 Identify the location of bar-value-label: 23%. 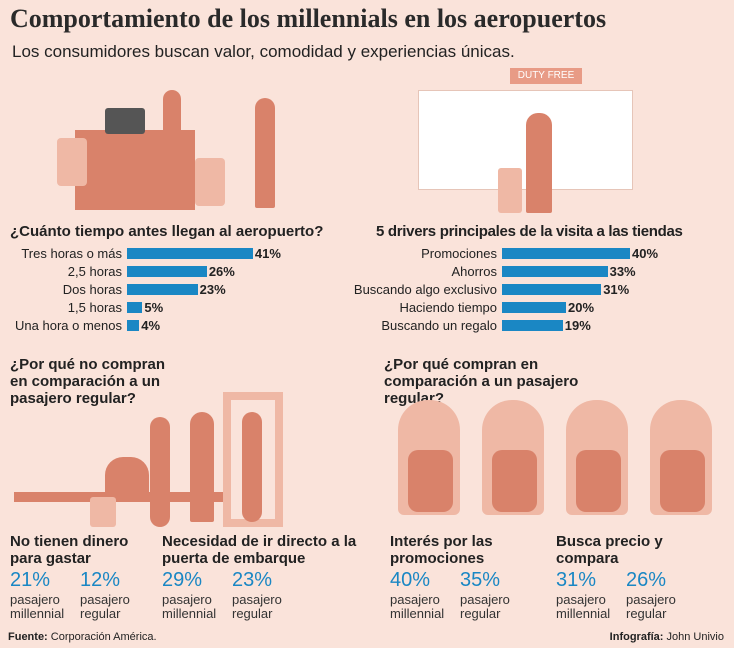
(212, 289).